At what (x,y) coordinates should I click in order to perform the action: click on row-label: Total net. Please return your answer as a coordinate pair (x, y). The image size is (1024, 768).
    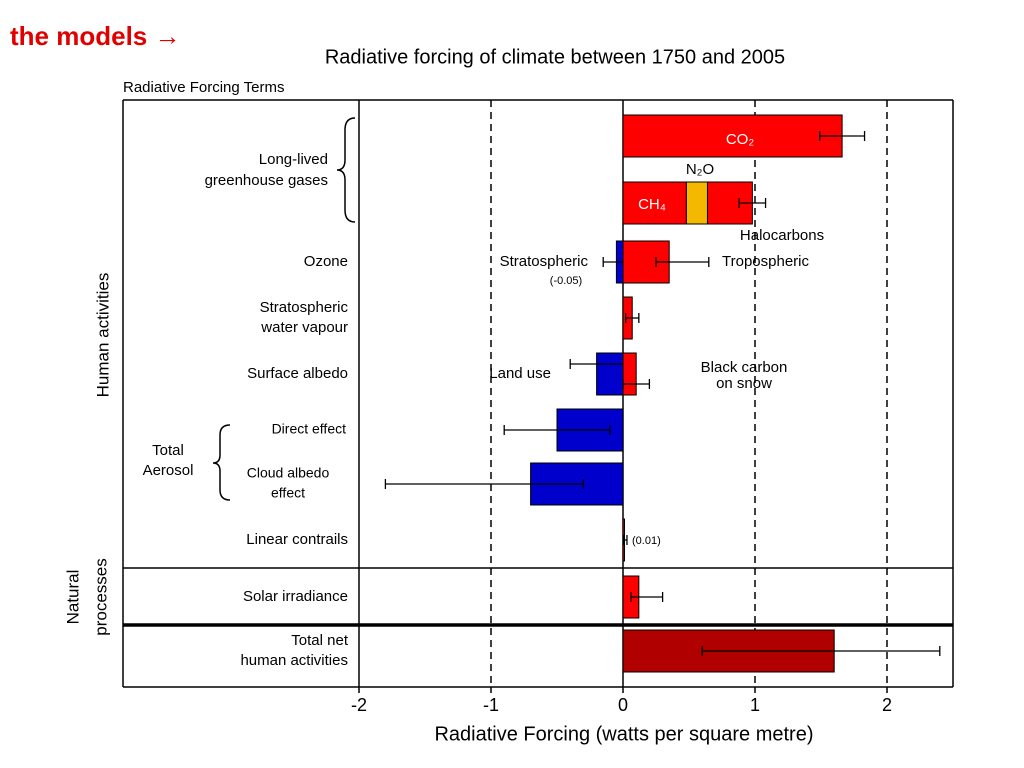
    Looking at the image, I should click on (320, 640).